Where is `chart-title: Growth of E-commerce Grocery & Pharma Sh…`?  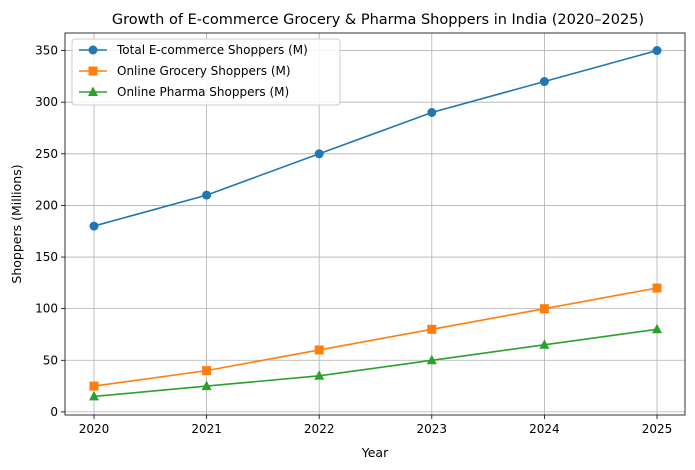 chart-title: Growth of E-commerce Grocery & Pharma Sh… is located at coordinates (378, 20).